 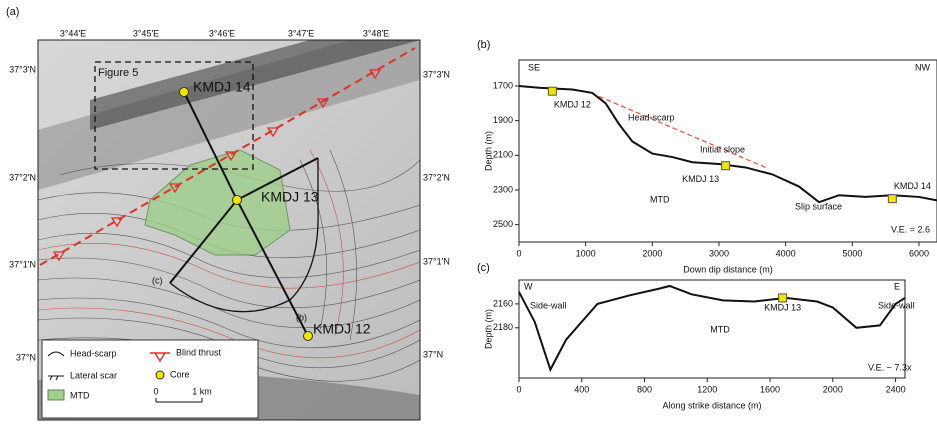 What do you see at coordinates (93, 375) in the screenshot?
I see `legend-label: Lateral scar` at bounding box center [93, 375].